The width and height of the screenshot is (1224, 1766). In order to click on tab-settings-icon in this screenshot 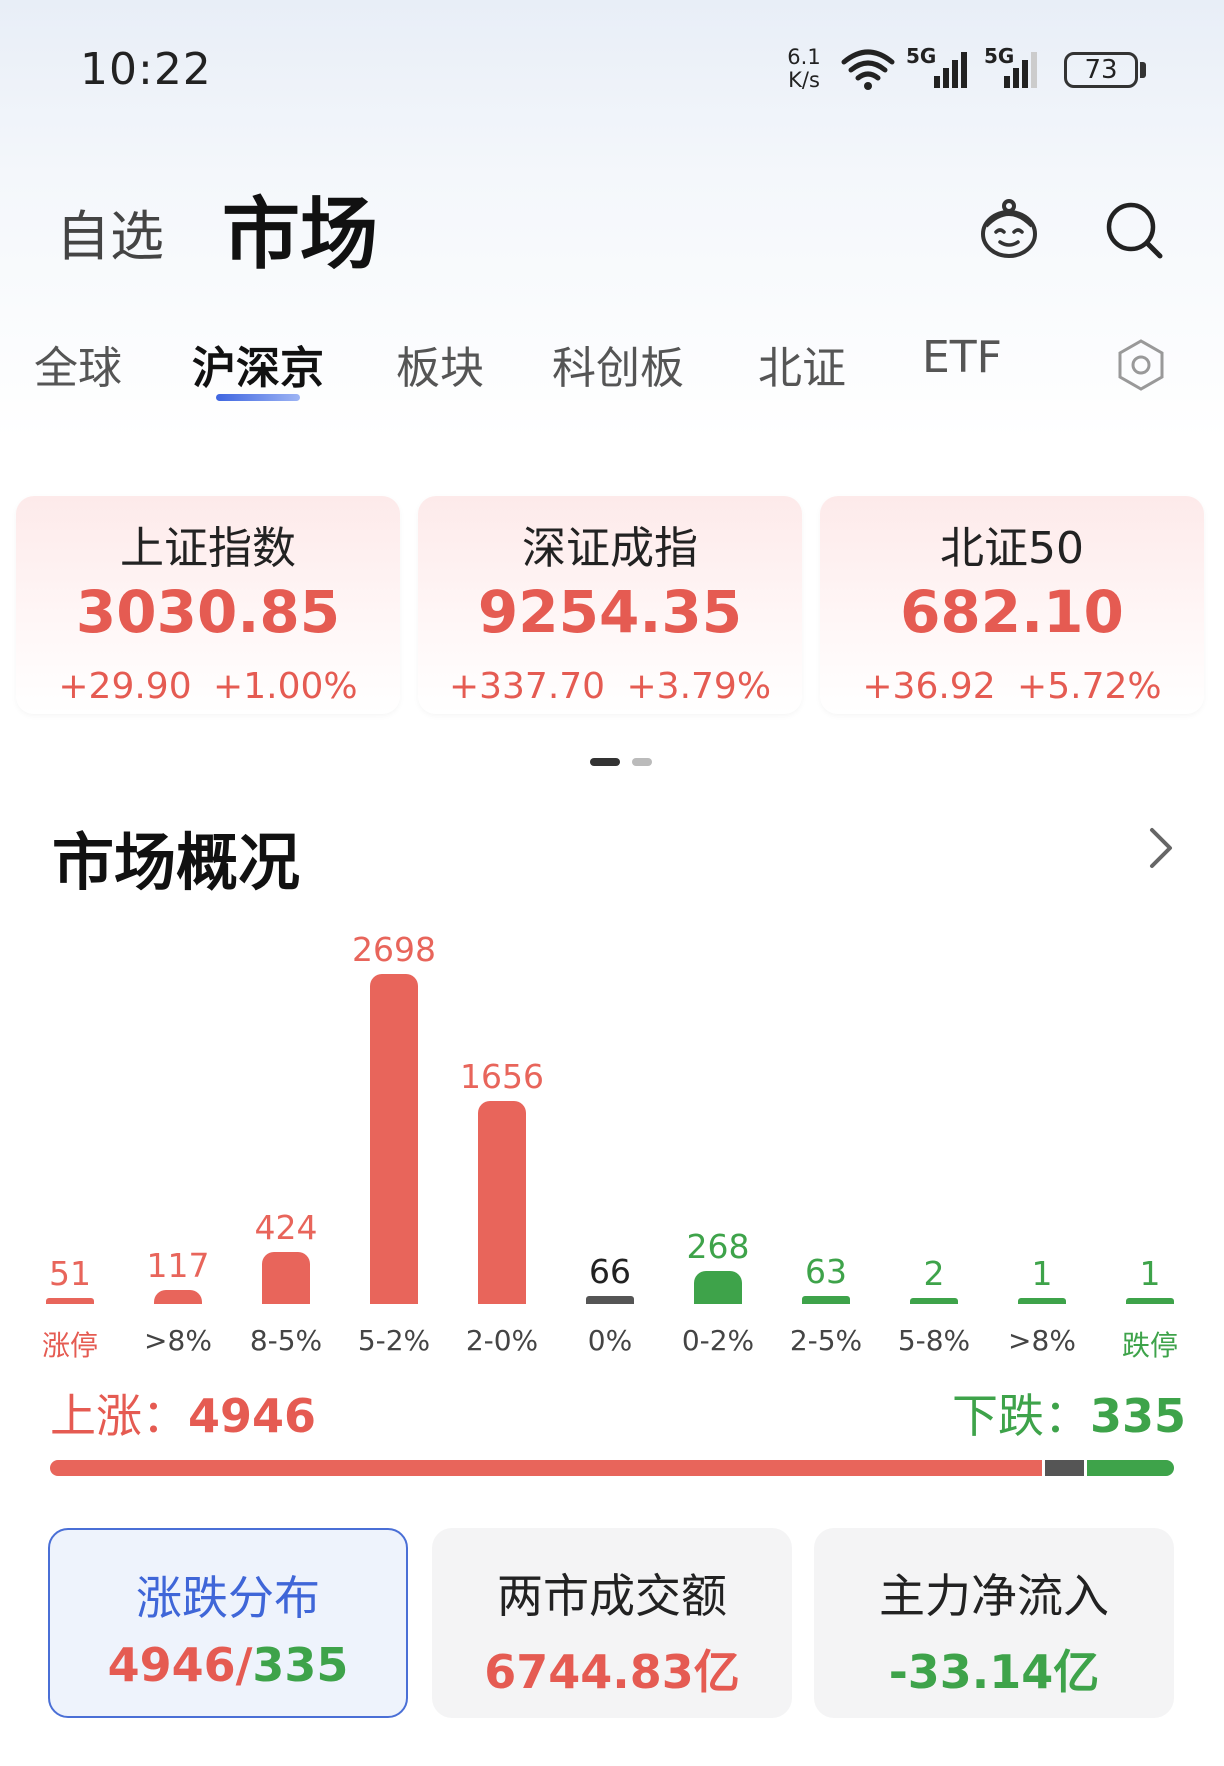, I will do `click(1141, 365)`.